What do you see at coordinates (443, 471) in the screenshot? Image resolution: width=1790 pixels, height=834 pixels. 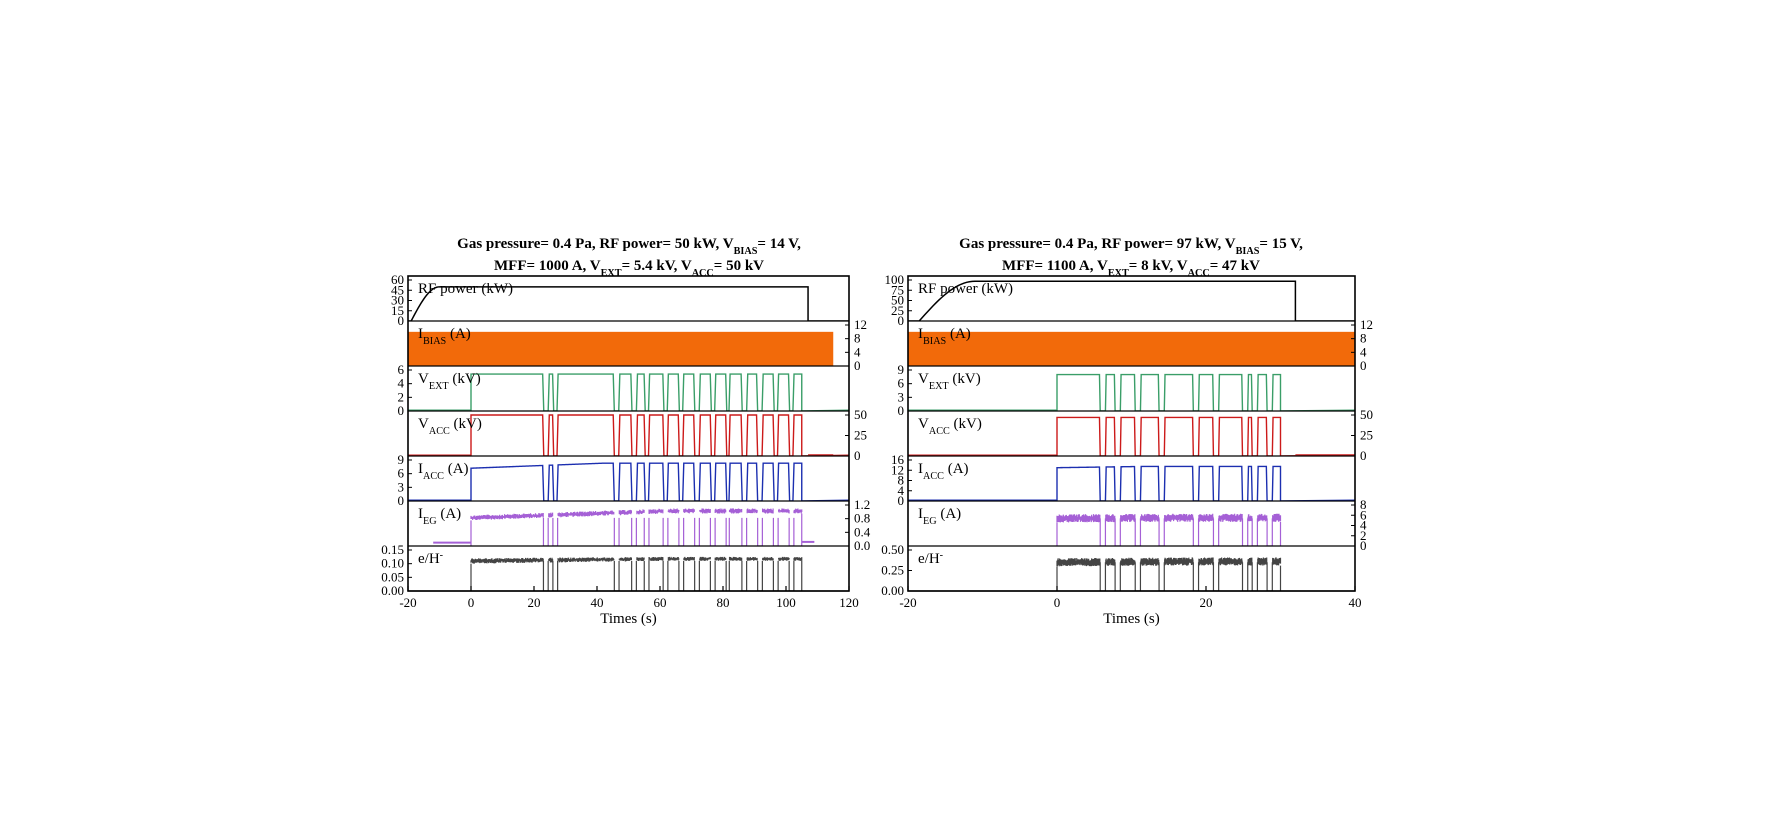 I see `panel-iacc-label: IACC (A)` at bounding box center [443, 471].